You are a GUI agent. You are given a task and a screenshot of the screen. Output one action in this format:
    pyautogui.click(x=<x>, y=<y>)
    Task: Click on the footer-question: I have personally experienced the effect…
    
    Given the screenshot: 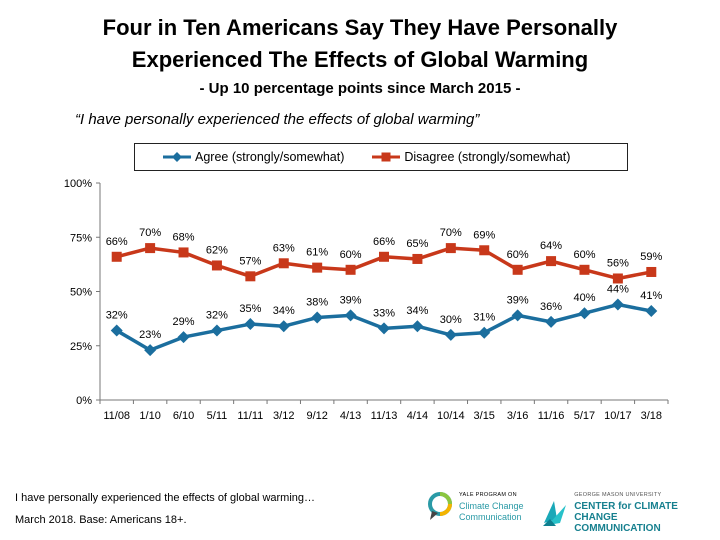 What is the action you would take?
    pyautogui.click(x=165, y=498)
    